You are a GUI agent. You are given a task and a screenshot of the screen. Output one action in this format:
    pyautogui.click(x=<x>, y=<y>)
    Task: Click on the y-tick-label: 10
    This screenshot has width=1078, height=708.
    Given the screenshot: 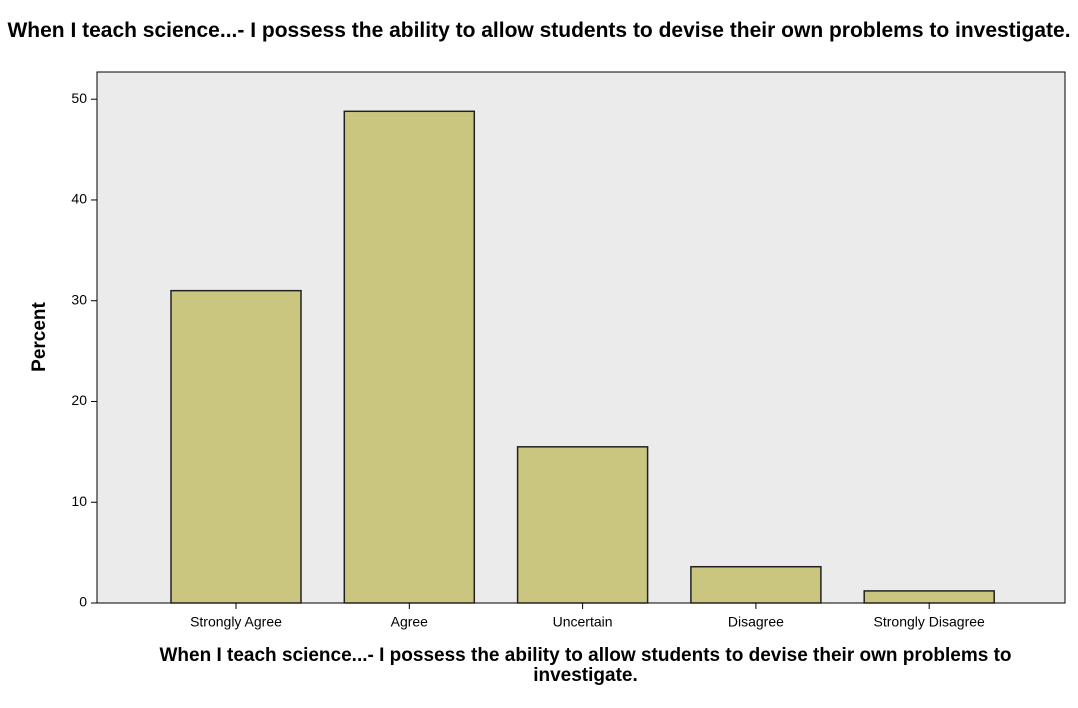 What is the action you would take?
    pyautogui.click(x=79, y=501)
    